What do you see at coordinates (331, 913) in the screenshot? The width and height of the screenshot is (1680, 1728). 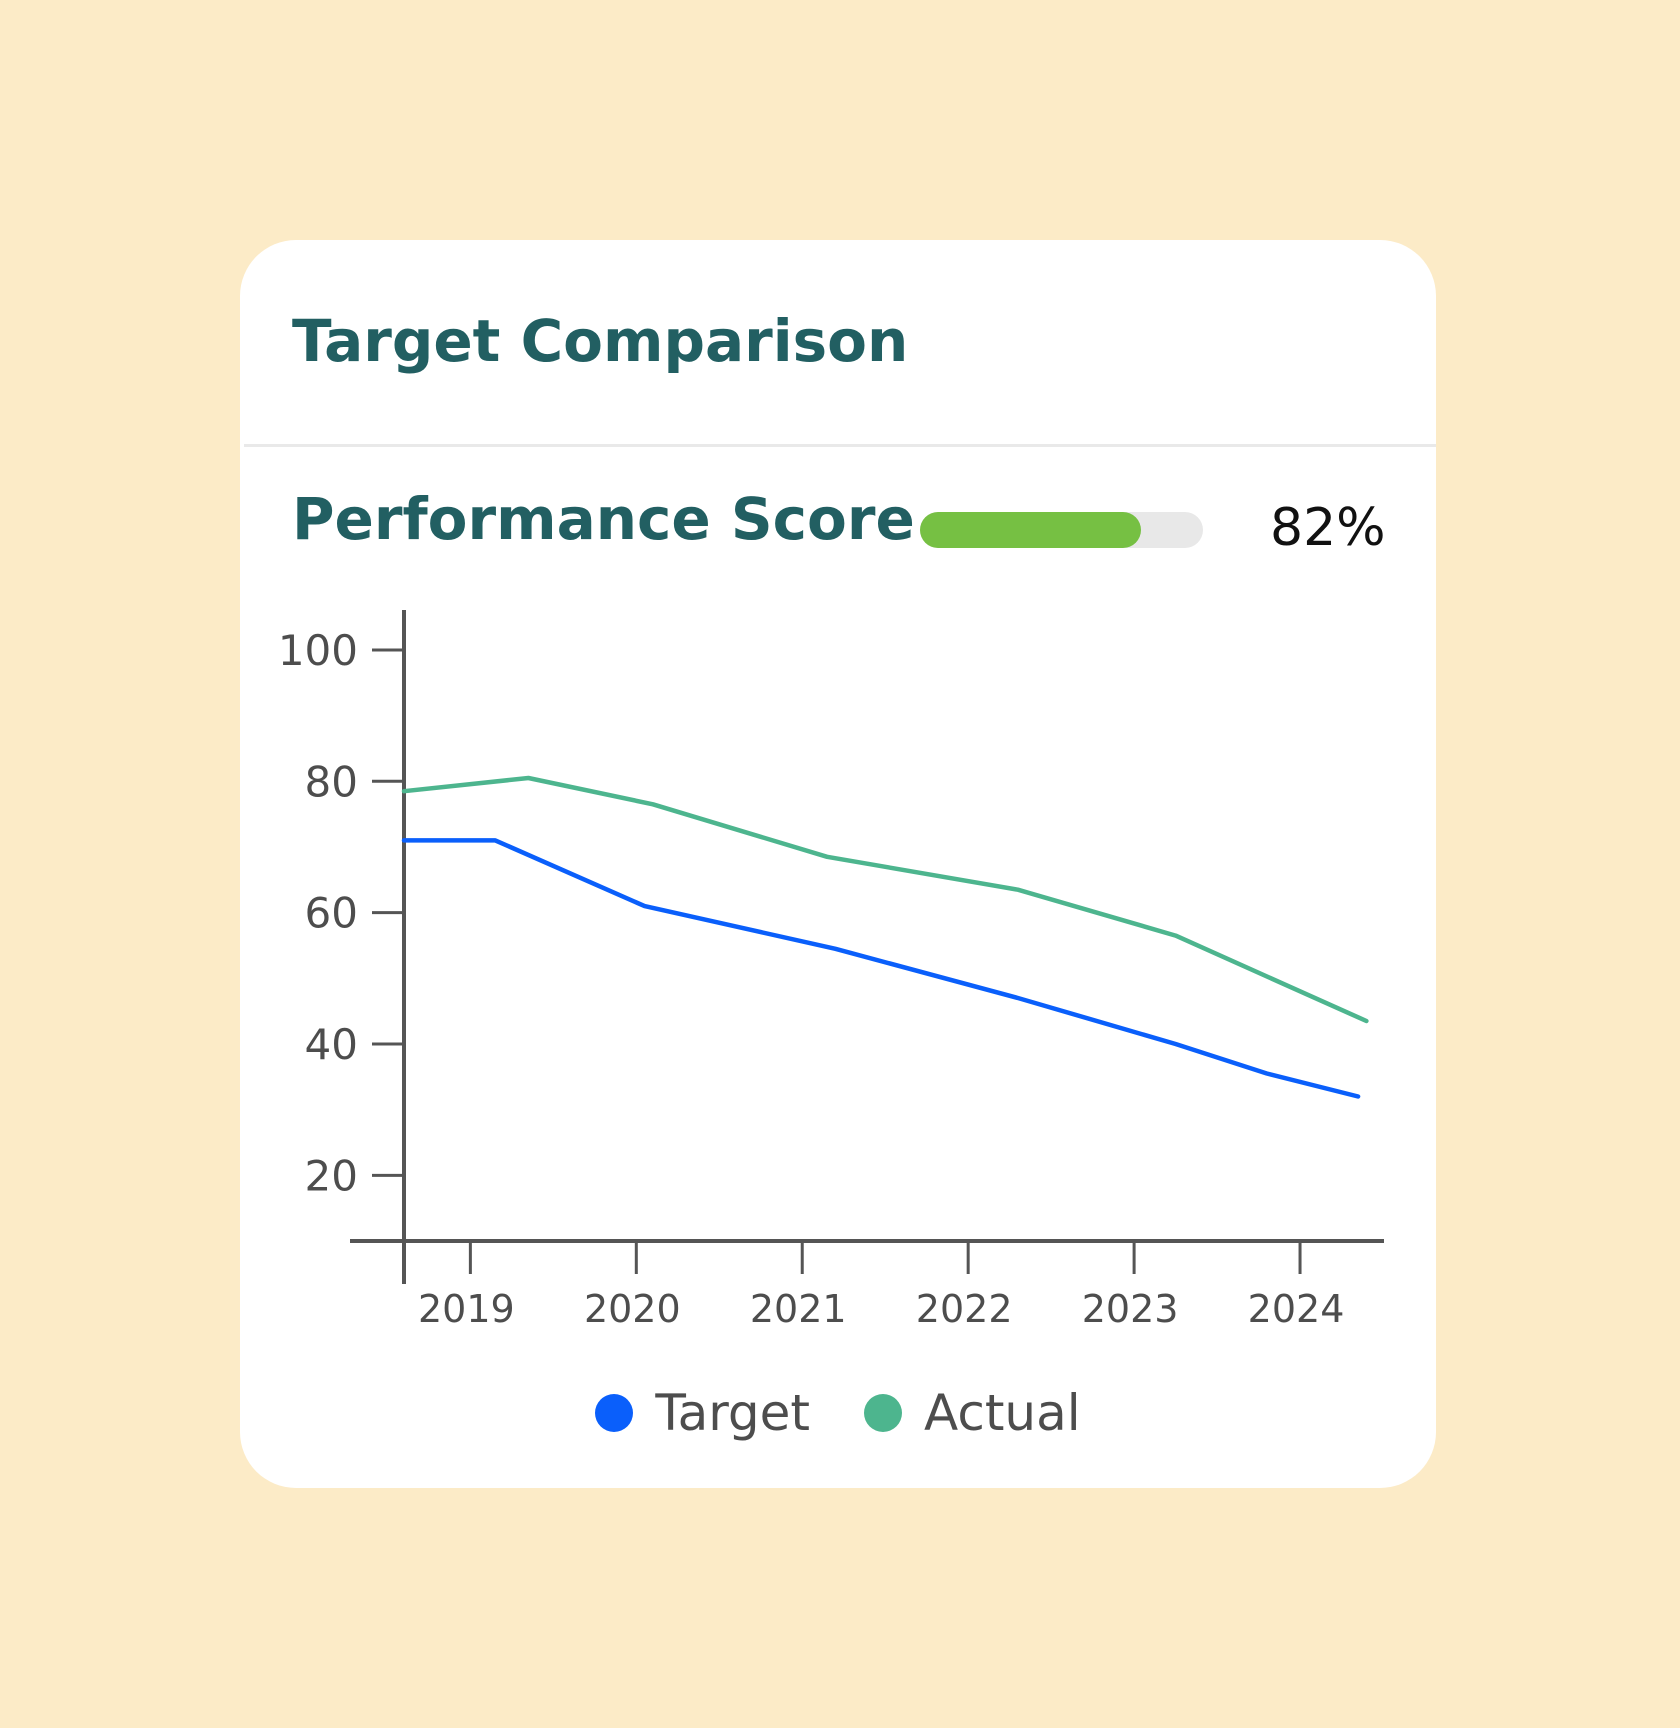 I see `y-tick-label: 60` at bounding box center [331, 913].